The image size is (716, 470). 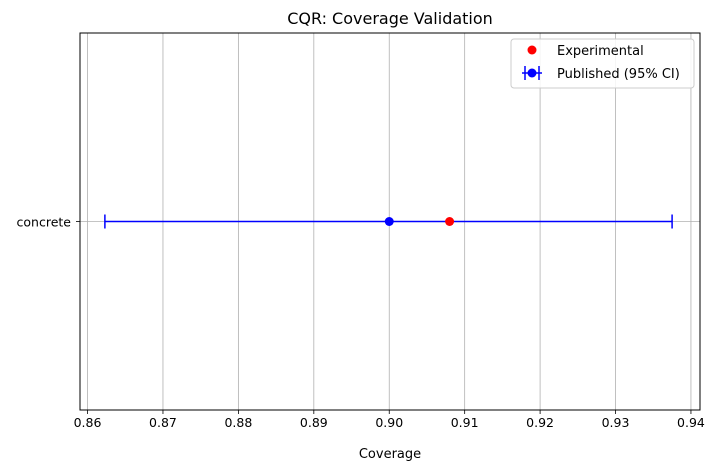 What do you see at coordinates (532, 50) in the screenshot?
I see `legend-marker-experimental` at bounding box center [532, 50].